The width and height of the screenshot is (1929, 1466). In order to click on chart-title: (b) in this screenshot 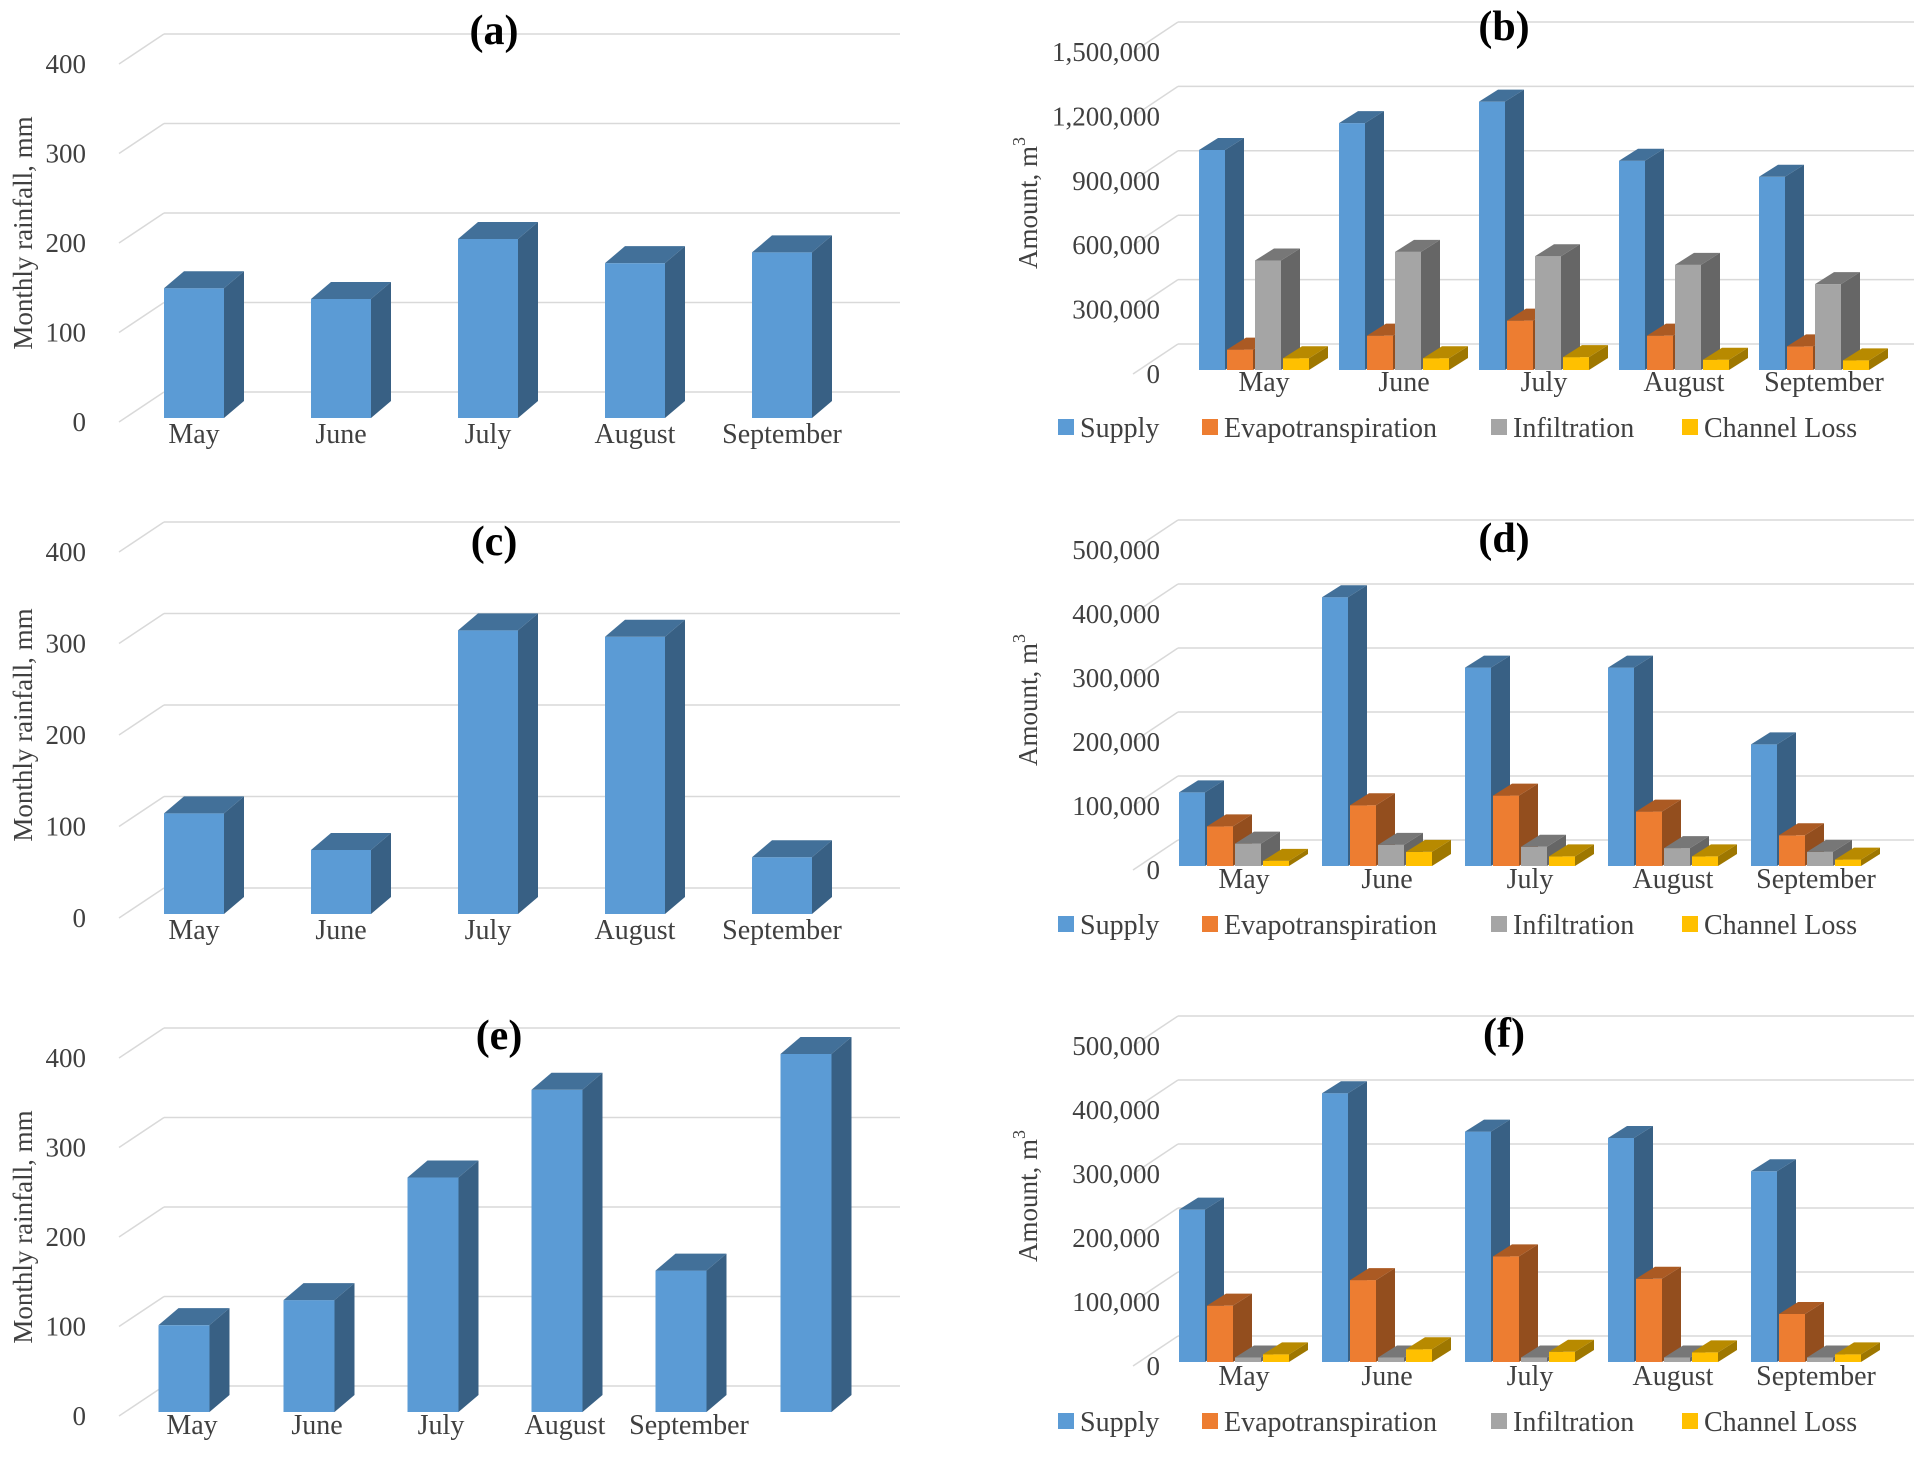, I will do `click(1503, 27)`.